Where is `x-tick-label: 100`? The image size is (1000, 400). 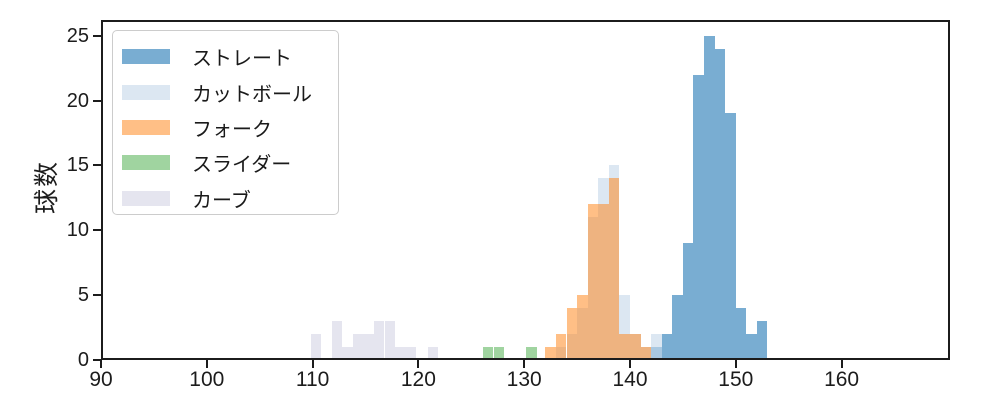 x-tick-label: 100 is located at coordinates (207, 379).